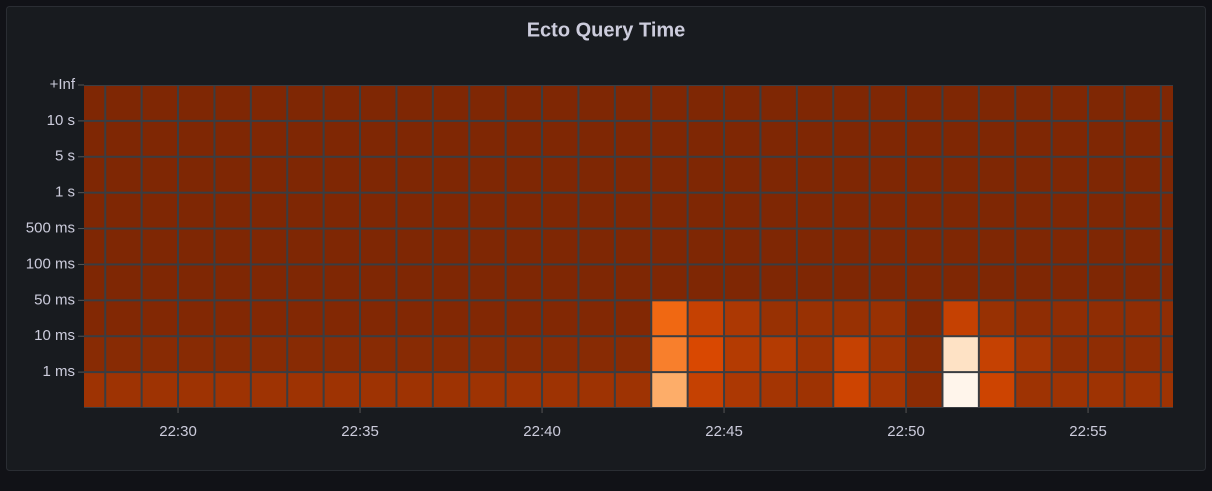 The width and height of the screenshot is (1212, 491). What do you see at coordinates (542, 431) in the screenshot?
I see `x-tick-label: 22:40` at bounding box center [542, 431].